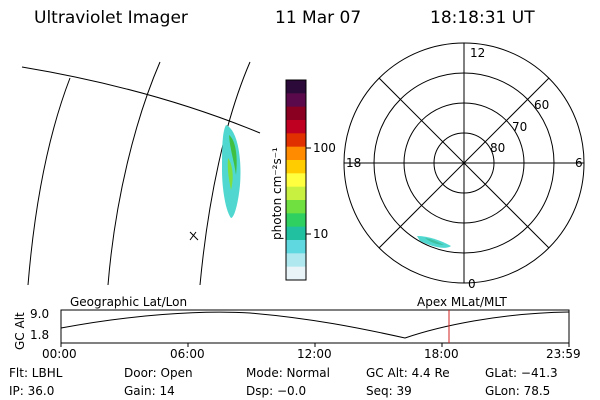 This screenshot has height=400, width=600. I want to click on color-bar, so click(298, 180).